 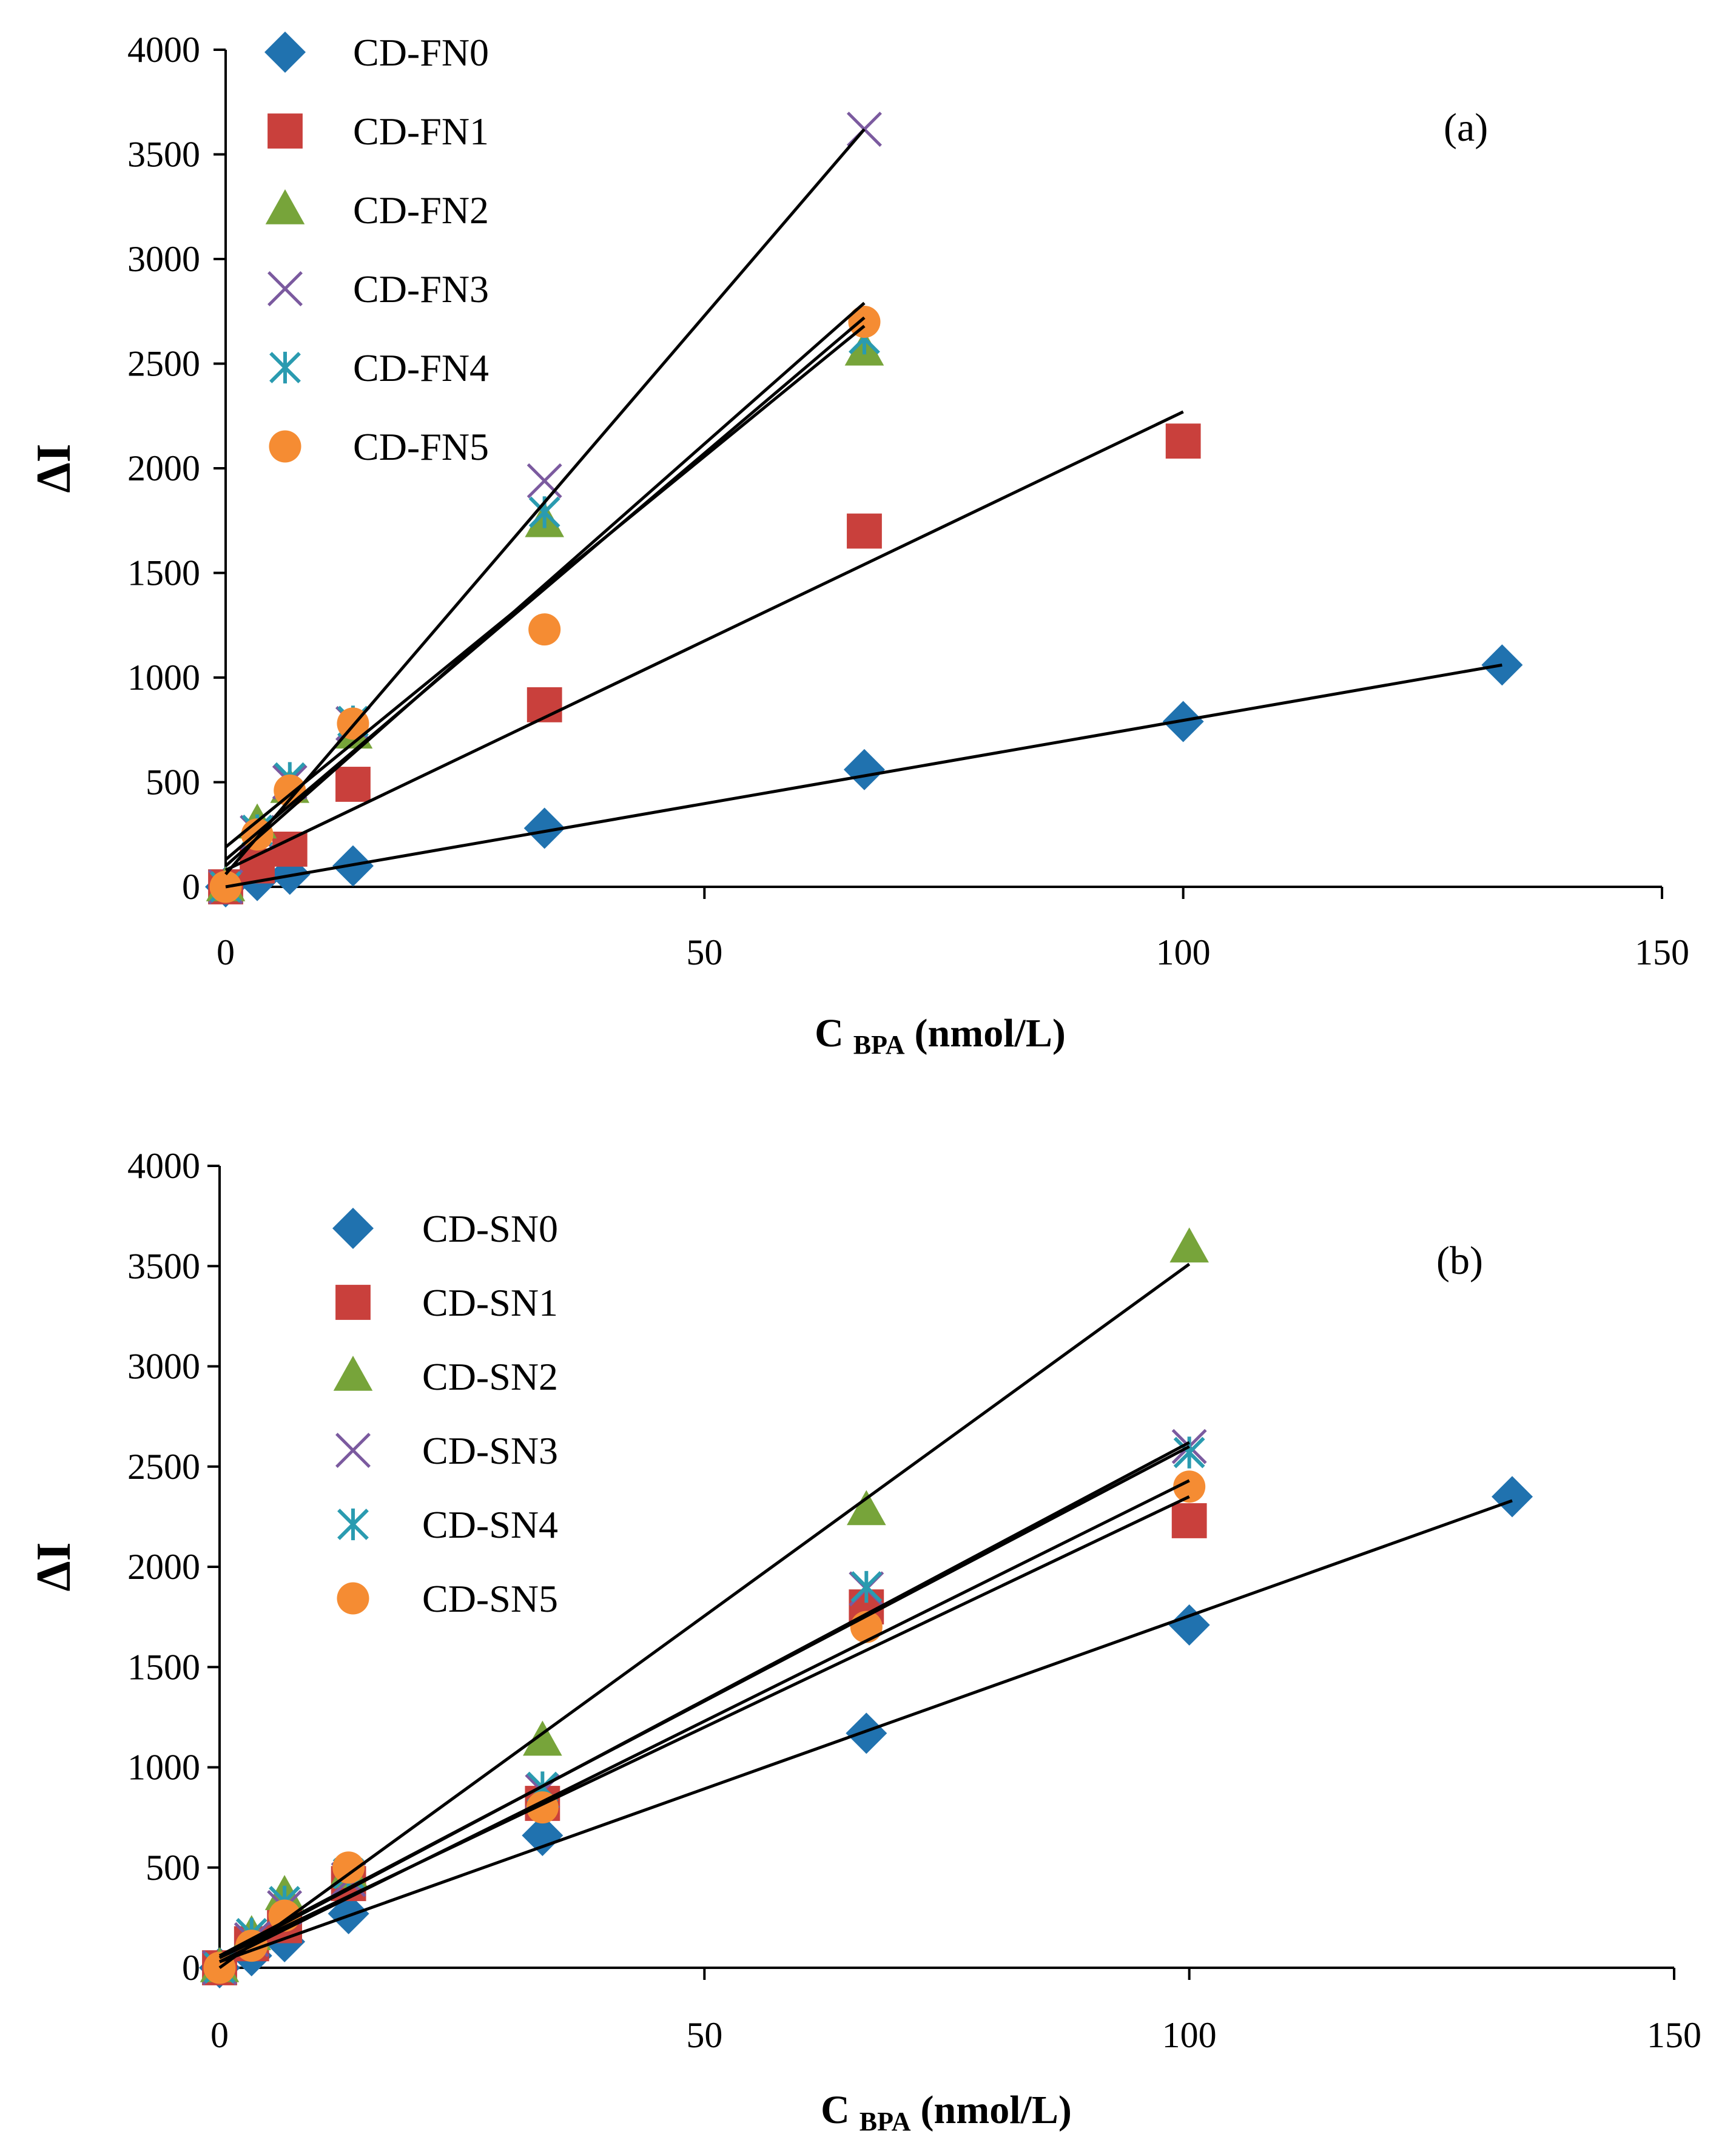 What do you see at coordinates (490, 1376) in the screenshot?
I see `legend-label: CD-SN2` at bounding box center [490, 1376].